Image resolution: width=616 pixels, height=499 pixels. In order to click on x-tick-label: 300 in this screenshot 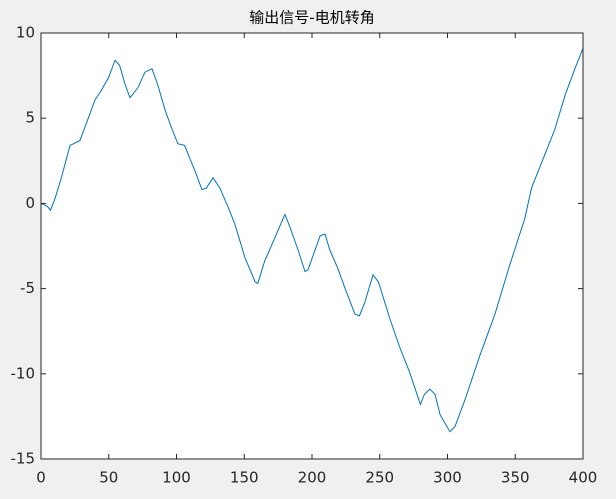, I will do `click(447, 478)`.